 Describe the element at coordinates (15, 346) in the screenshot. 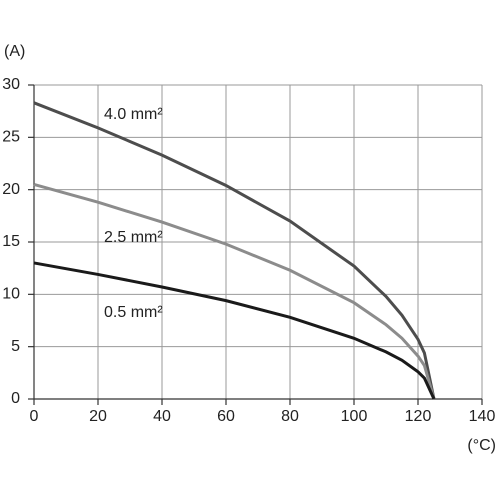

I see `y-tick-label: 5` at that location.